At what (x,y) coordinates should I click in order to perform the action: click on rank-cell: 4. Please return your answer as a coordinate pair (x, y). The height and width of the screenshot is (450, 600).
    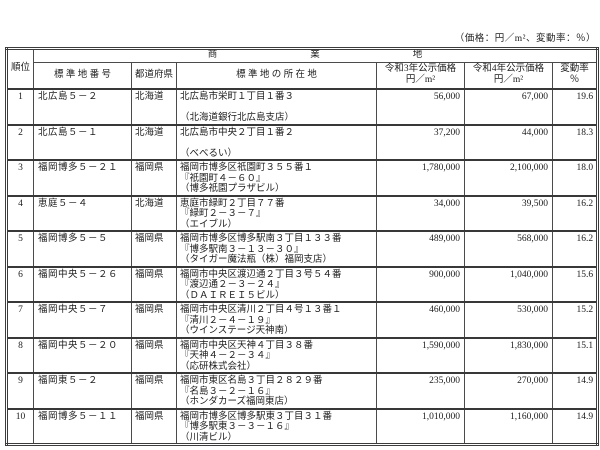
    Looking at the image, I should click on (20, 213).